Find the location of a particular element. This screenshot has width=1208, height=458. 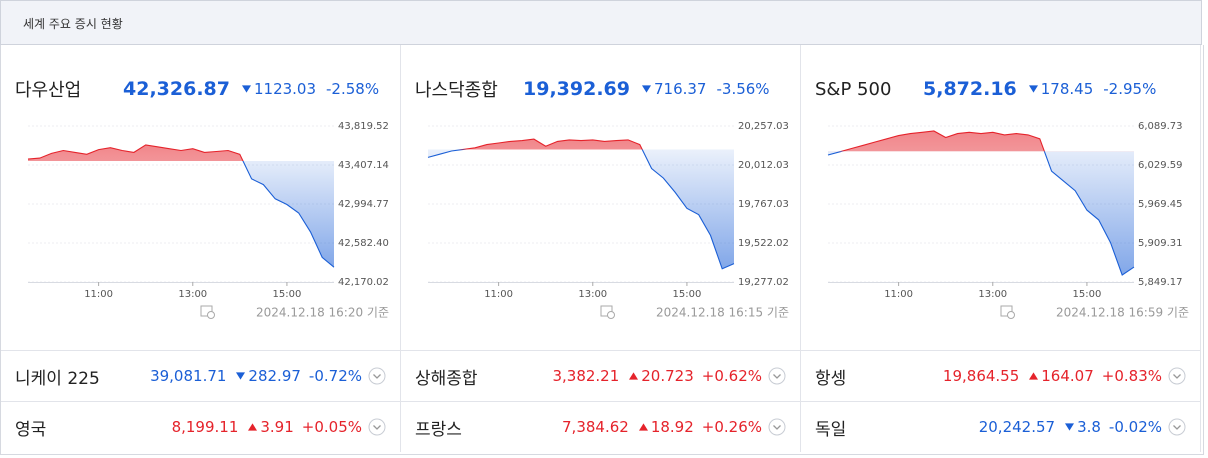

y-tick-label: 20,257.03 is located at coordinates (763, 126).